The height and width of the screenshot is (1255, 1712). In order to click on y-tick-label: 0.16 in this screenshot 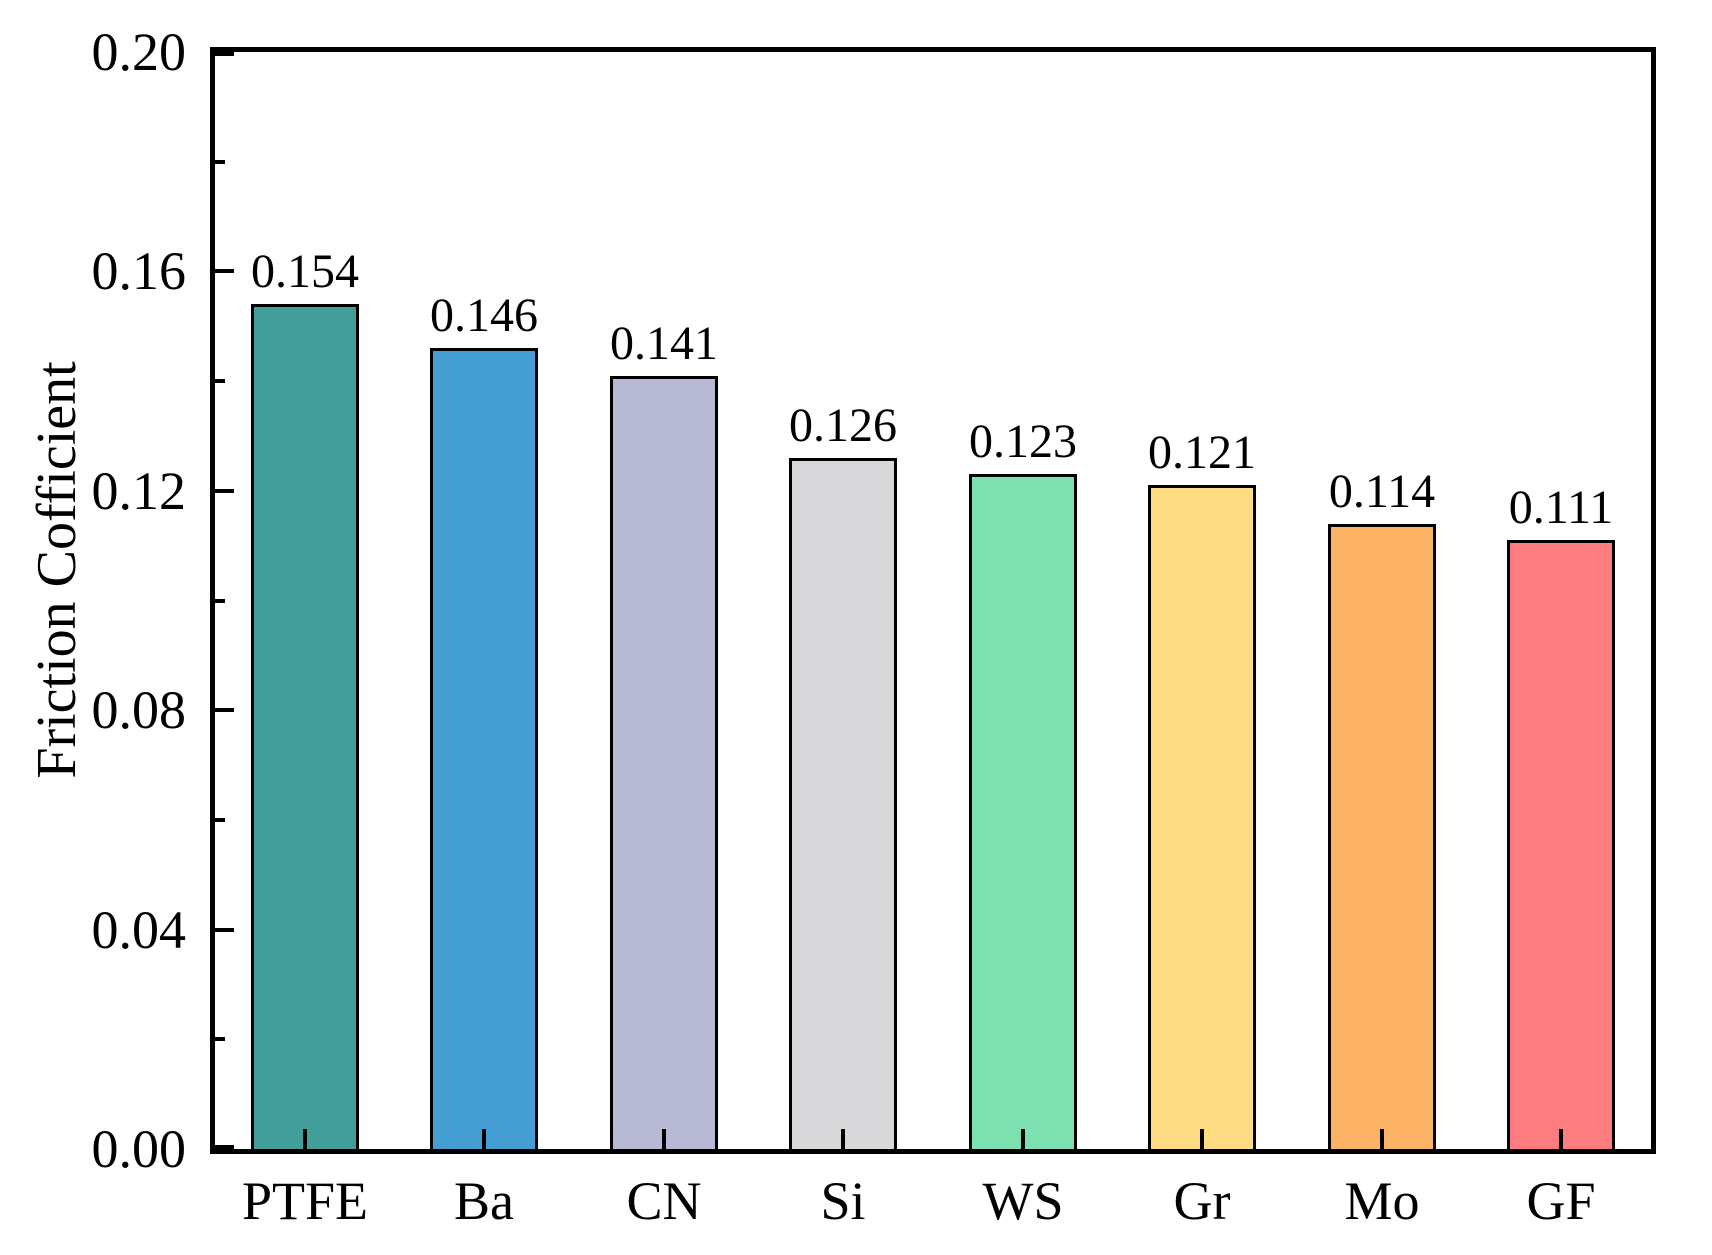, I will do `click(139, 271)`.